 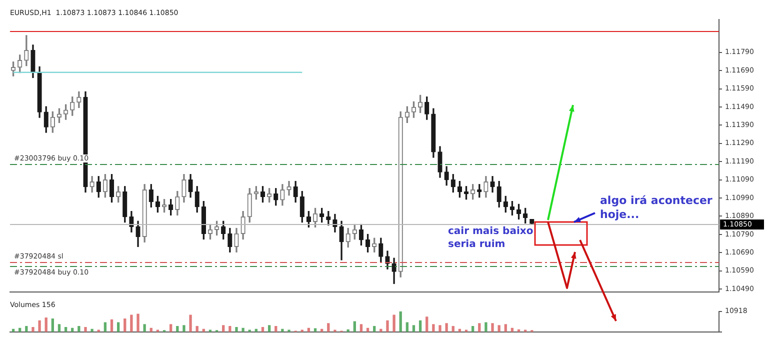 What do you see at coordinates (289, 188) in the screenshot?
I see `candlestick` at bounding box center [289, 188].